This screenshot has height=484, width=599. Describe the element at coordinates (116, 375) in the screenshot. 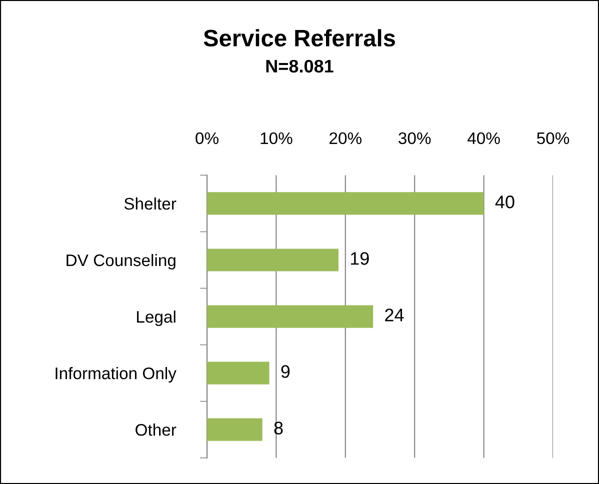

I see `y-tick-label: Information Only` at that location.